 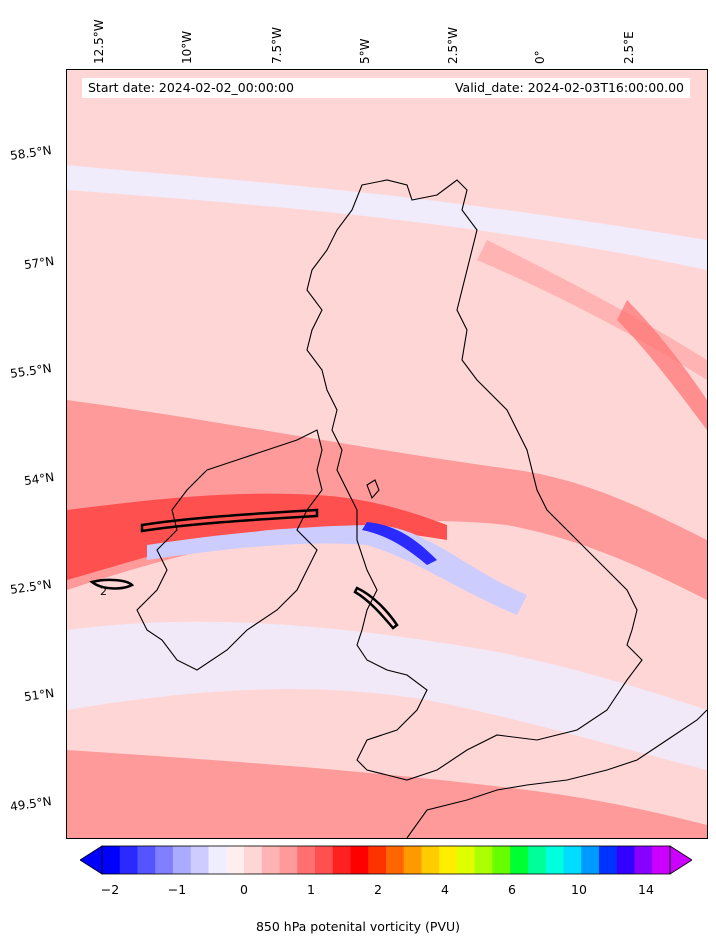 I want to click on lat-label-51n: 51°N, so click(x=39, y=695).